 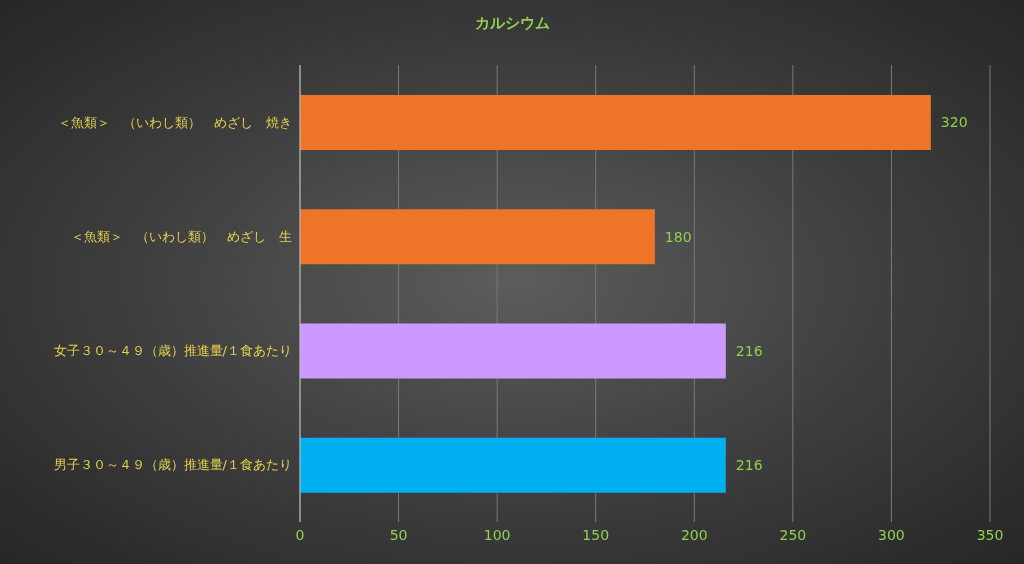 I want to click on data-label: 180, so click(x=678, y=236).